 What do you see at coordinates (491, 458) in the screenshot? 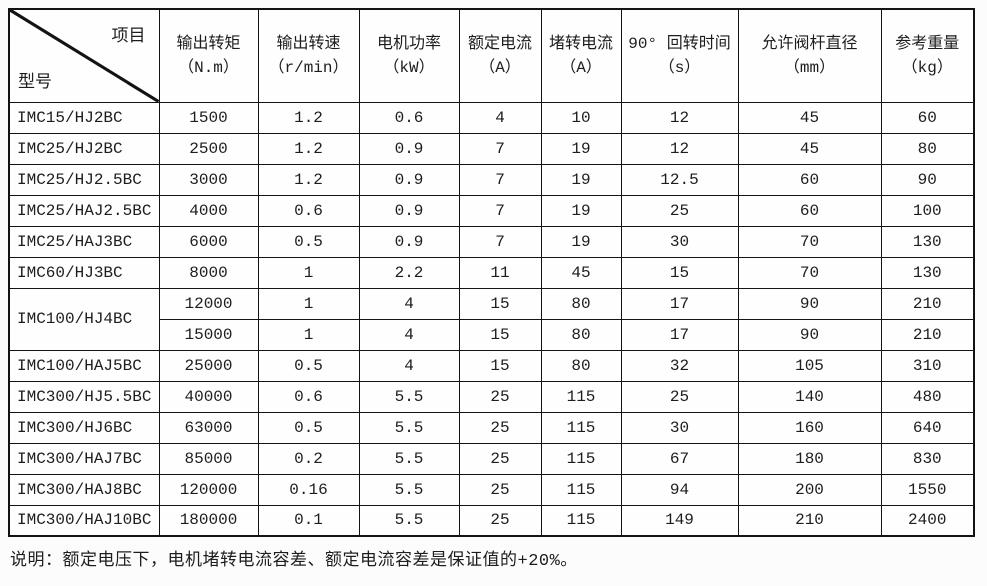
I see `table-row: IMC300/HAJ7BC 85000 0.2 5.5 25 115 67 180 830` at bounding box center [491, 458].